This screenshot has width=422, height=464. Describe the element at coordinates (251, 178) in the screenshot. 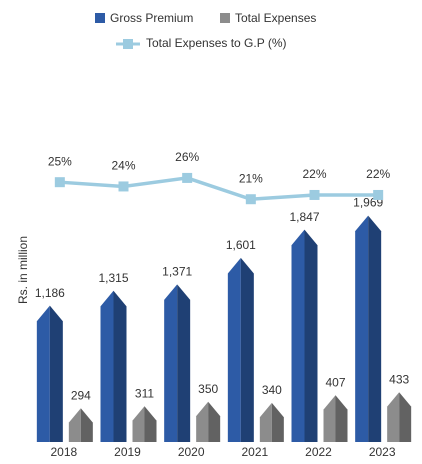

I see `data-label: 21%` at that location.